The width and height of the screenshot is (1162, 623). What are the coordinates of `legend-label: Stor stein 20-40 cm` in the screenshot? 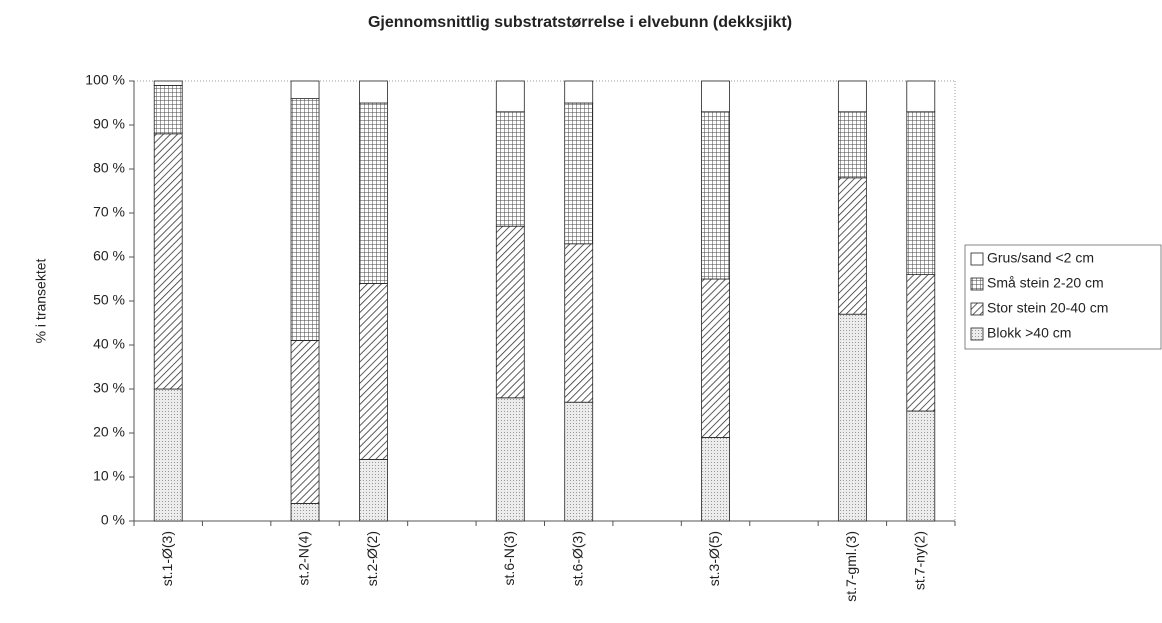 It's located at (1047, 308).